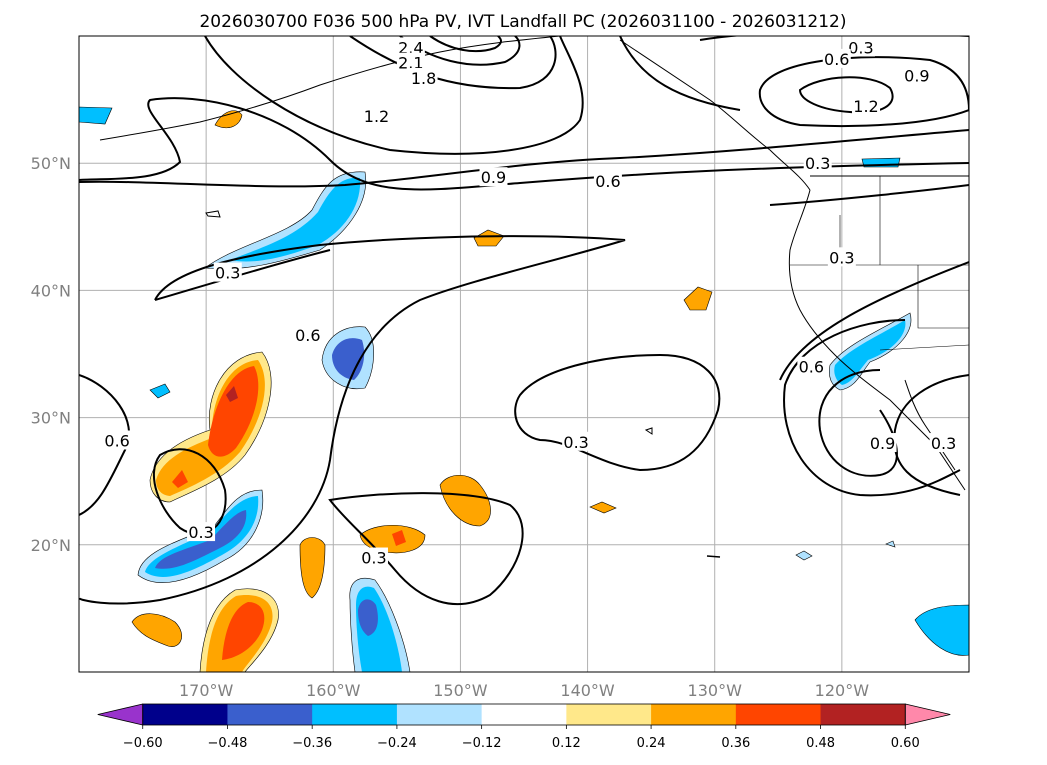  What do you see at coordinates (927, 714) in the screenshot?
I see `colorbar-extend-high` at bounding box center [927, 714].